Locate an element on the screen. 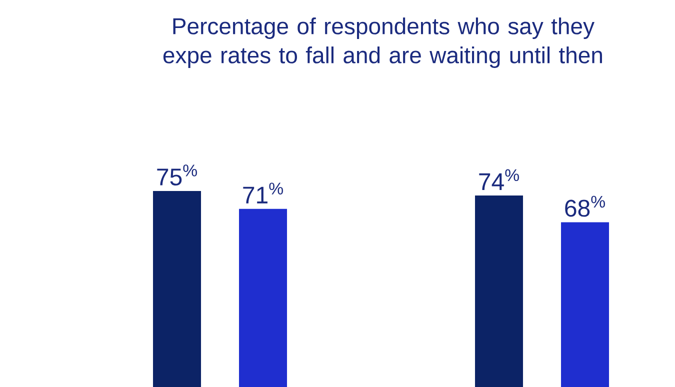 The image size is (675, 387). data-label: 75$^{%}$ is located at coordinates (177, 175).